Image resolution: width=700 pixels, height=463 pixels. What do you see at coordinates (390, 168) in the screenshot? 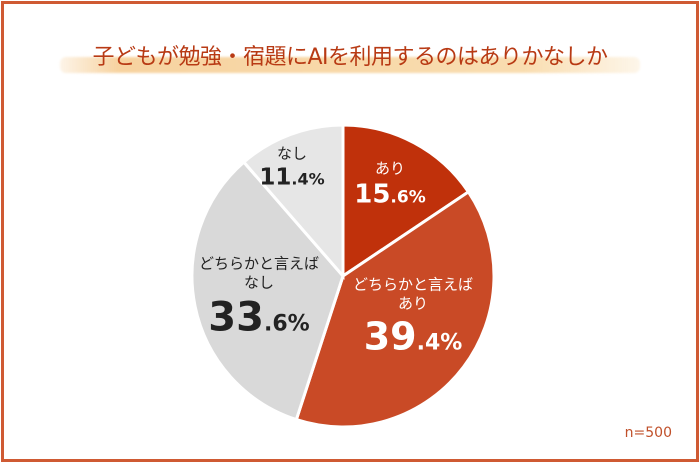
I see `slice-category: あり` at bounding box center [390, 168].